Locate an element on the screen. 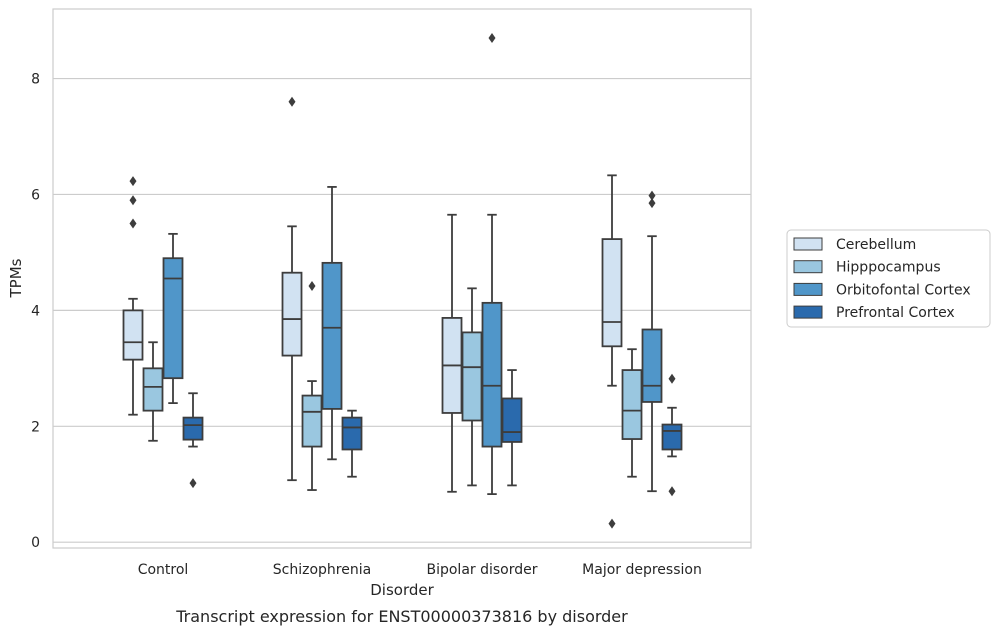  x-tick-label: Control is located at coordinates (163, 570).